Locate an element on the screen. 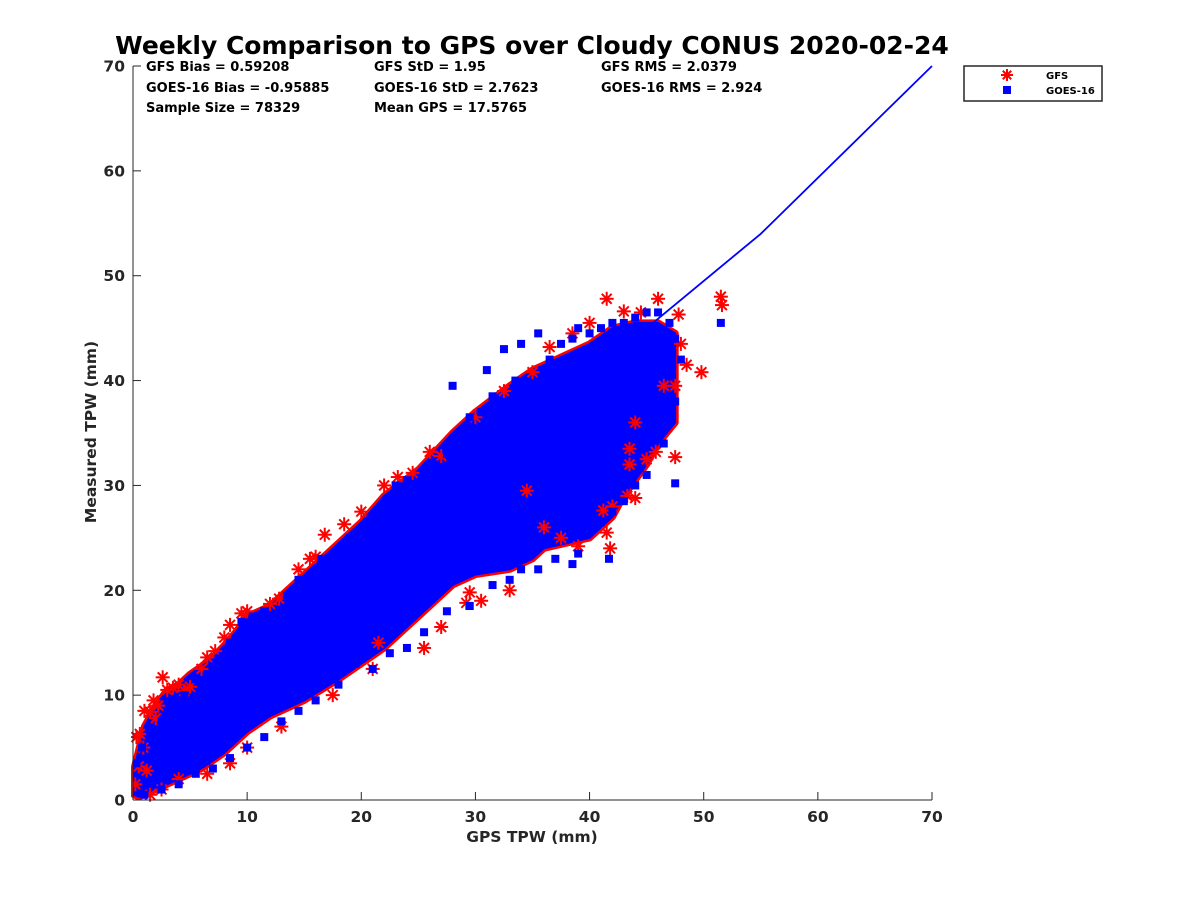 The width and height of the screenshot is (1200, 900). reference-line is located at coordinates (789, 197).